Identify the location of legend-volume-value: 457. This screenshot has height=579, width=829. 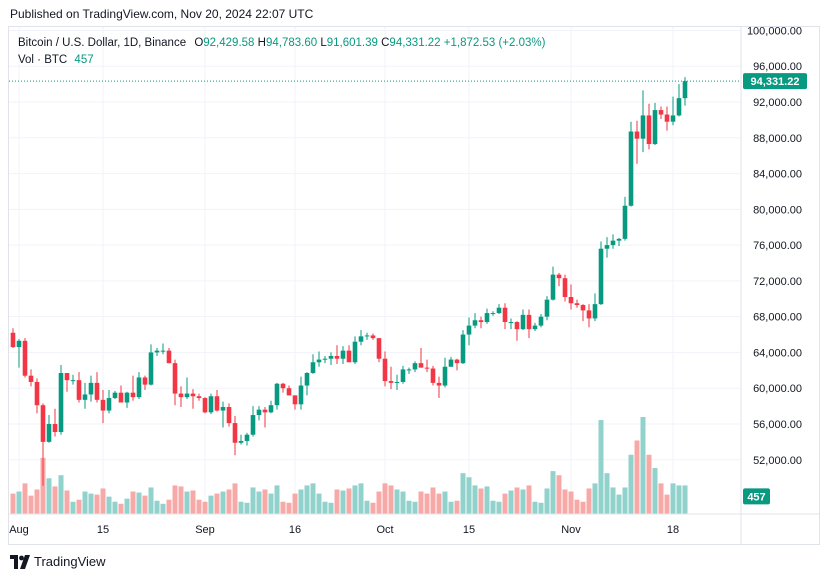
(84, 60).